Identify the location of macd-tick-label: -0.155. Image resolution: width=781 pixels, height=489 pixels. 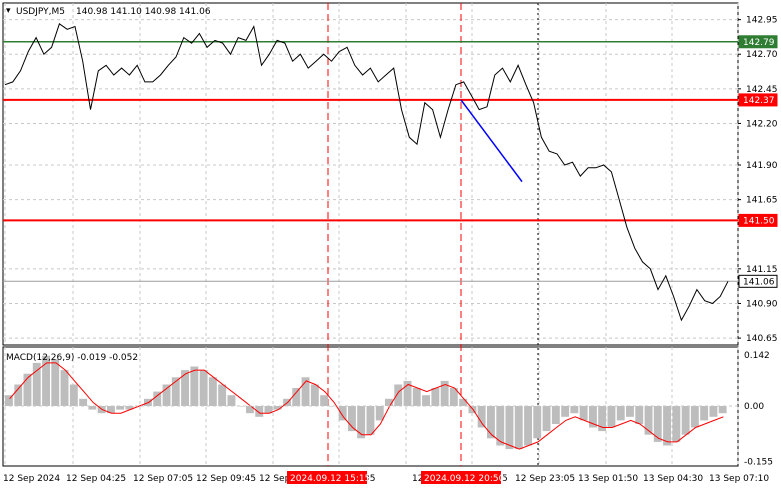
(758, 463).